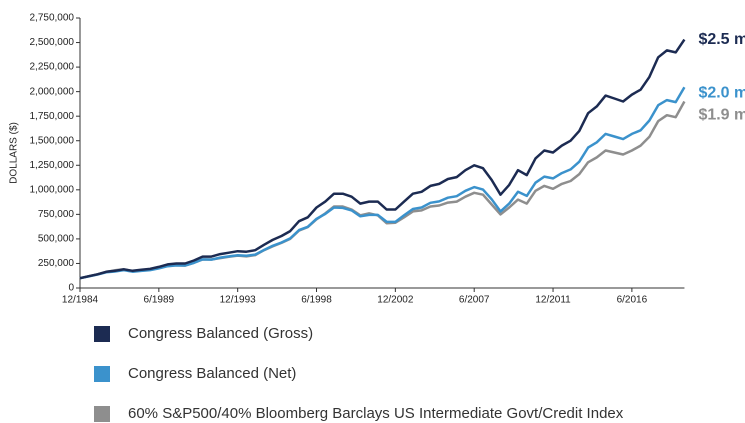  Describe the element at coordinates (14, 153) in the screenshot. I see `y-axis-label: DOLLARS ($)` at that location.